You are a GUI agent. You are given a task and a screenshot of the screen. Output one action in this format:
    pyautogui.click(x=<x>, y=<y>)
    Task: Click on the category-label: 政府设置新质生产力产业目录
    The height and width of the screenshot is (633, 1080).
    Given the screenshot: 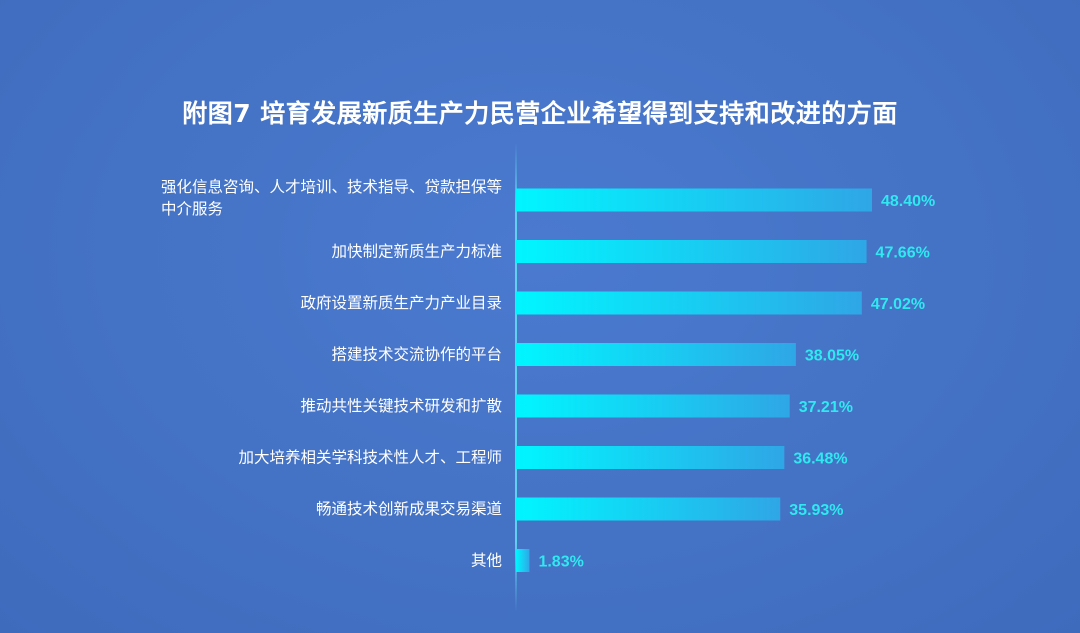 What is the action you would take?
    pyautogui.click(x=401, y=303)
    